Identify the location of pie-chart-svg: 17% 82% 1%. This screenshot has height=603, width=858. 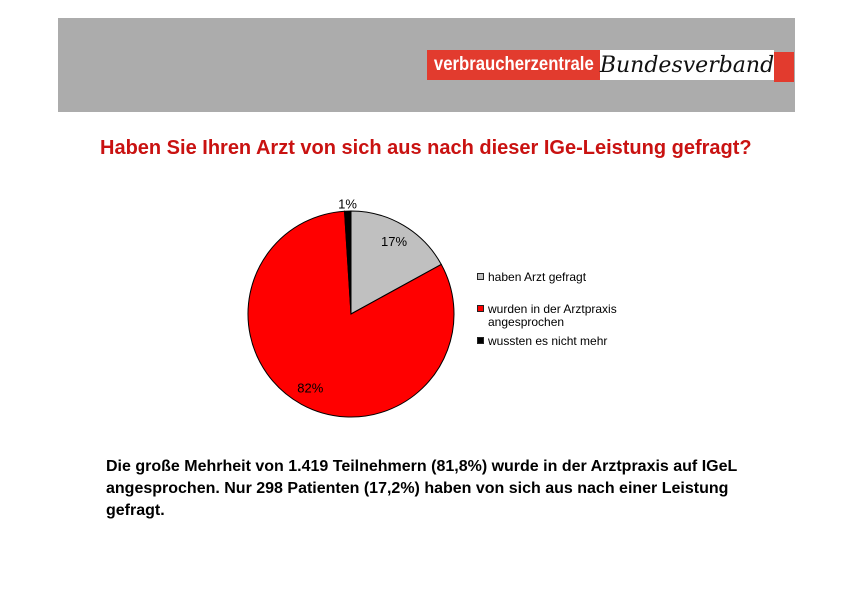
(351, 307).